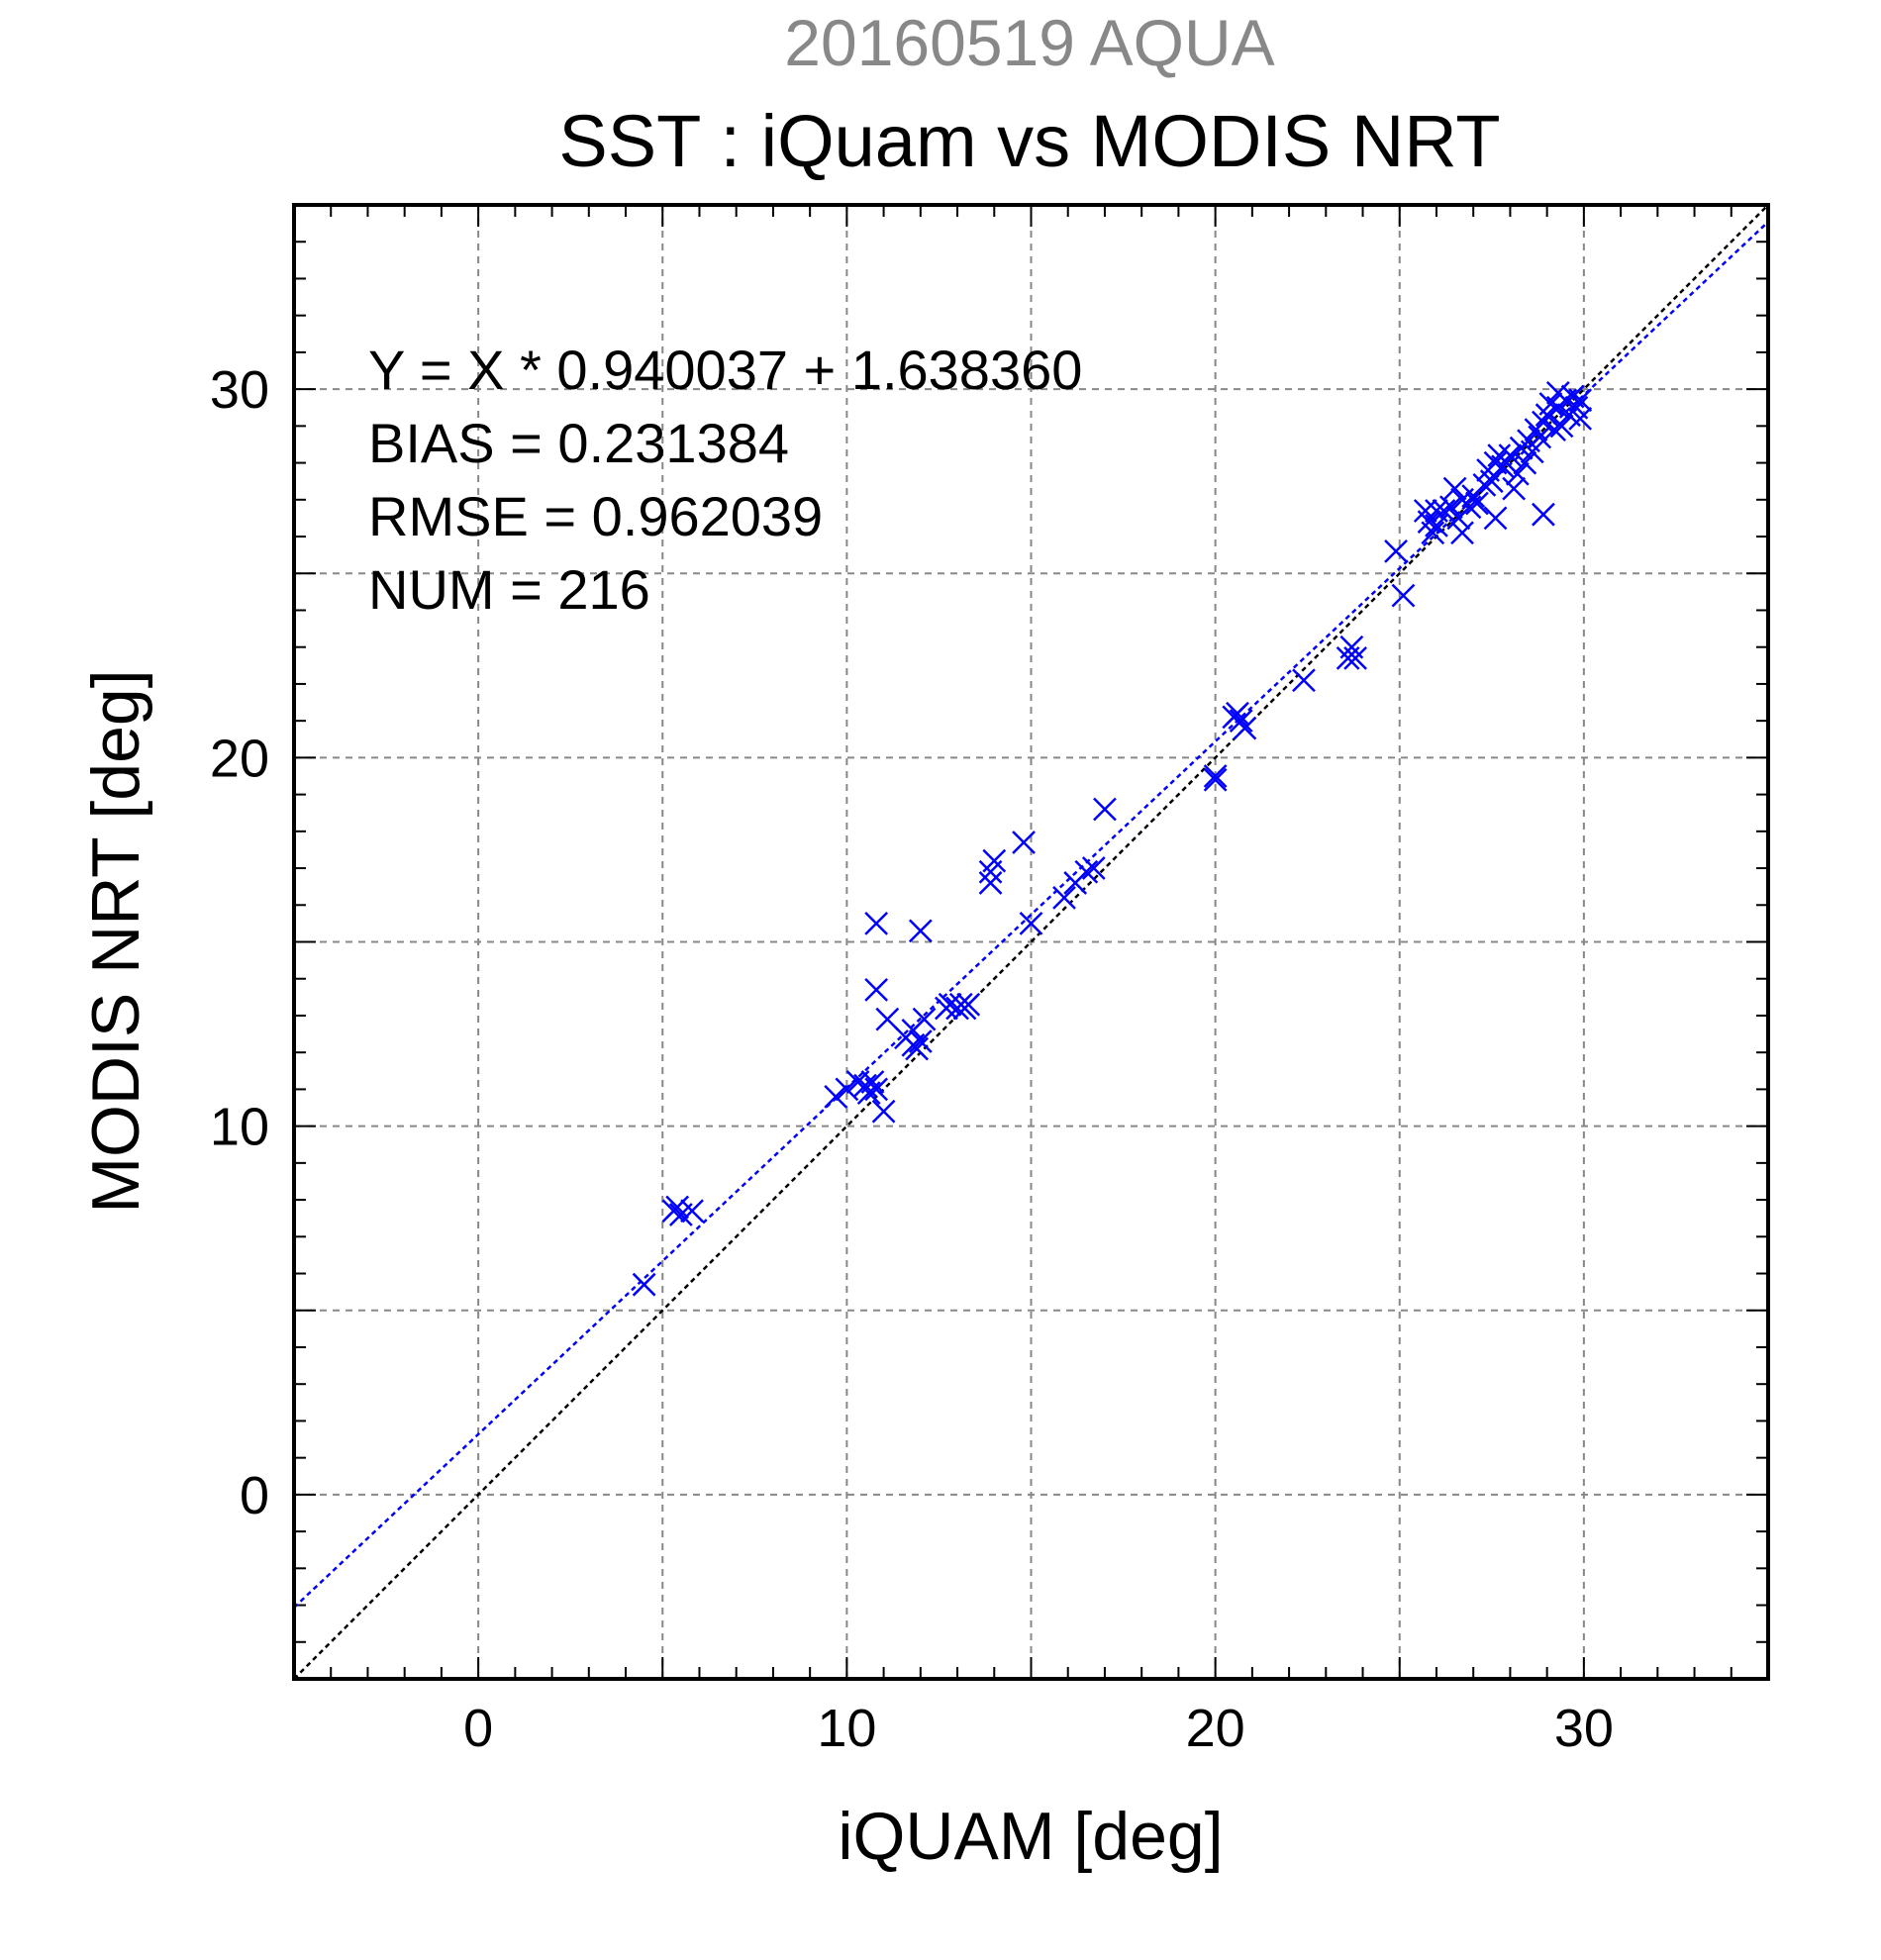  I want to click on bias-text: BIAS = 0.231384, so click(579, 443).